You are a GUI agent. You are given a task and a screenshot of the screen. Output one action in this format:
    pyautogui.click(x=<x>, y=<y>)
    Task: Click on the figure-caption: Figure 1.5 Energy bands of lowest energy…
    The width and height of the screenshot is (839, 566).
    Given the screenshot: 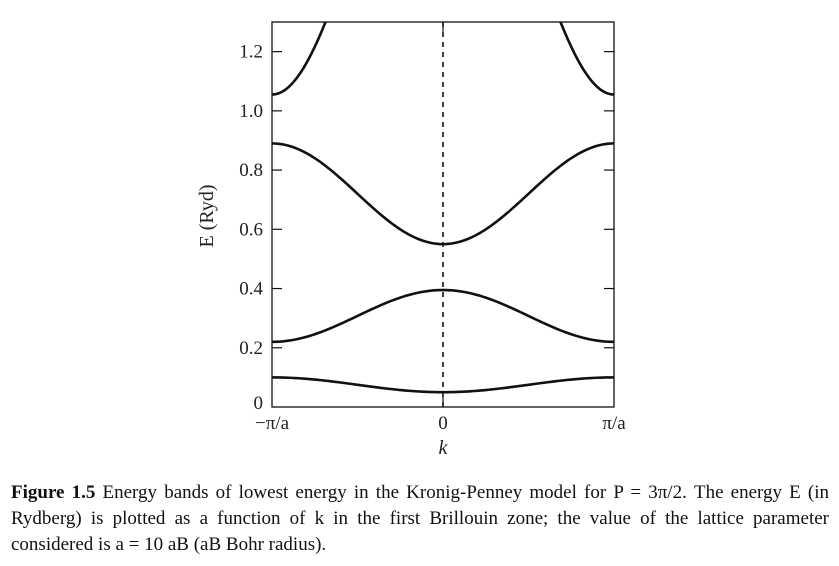 What is the action you would take?
    pyautogui.click(x=420, y=519)
    